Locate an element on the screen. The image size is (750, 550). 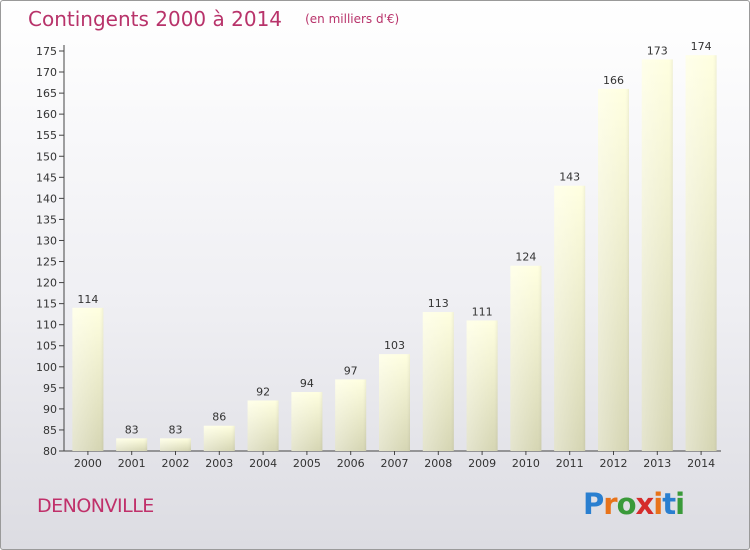
y-tick-label: 95 is located at coordinates (50, 388).